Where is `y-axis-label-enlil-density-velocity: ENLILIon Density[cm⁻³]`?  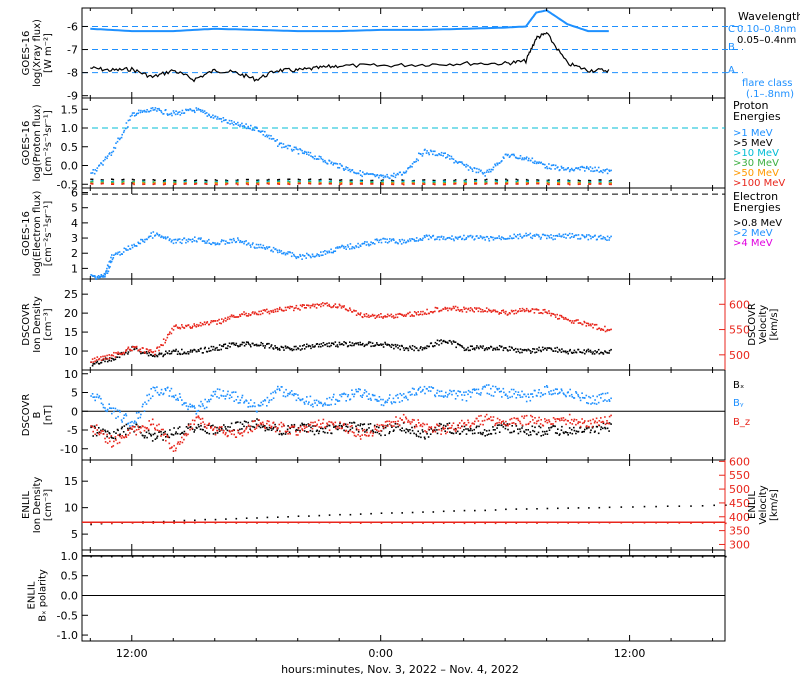
y-axis-label-enlil-density-velocity: ENLILIon Density[cm⁻³] is located at coordinates (37, 505).